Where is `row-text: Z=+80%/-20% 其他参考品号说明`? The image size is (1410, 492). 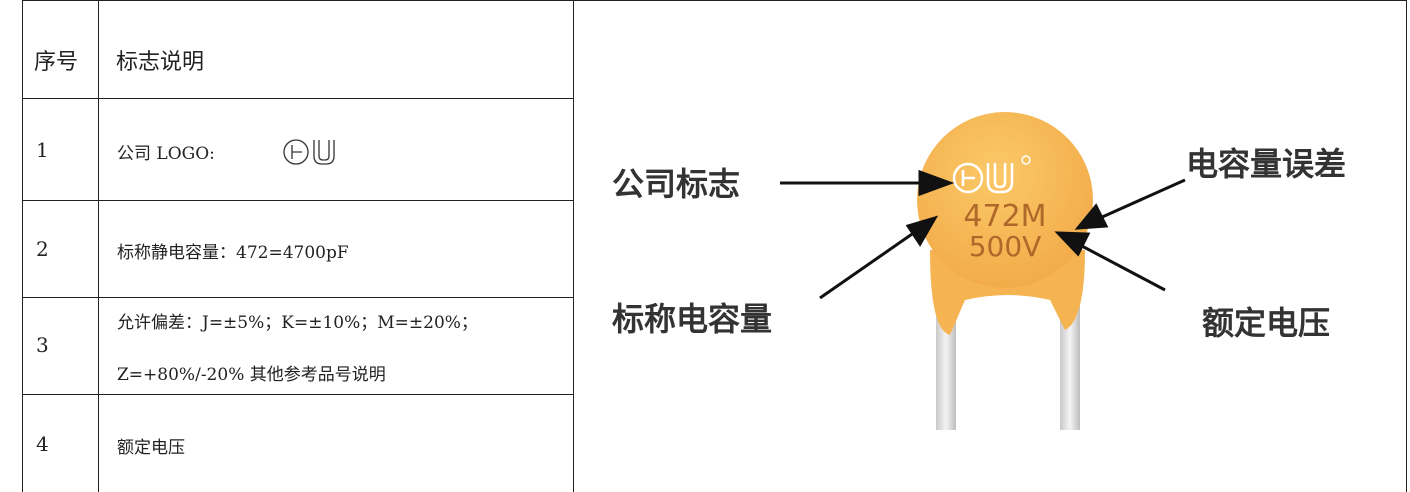
row-text: Z=+80%/-20% 其他参考品号说明 is located at coordinates (251, 375).